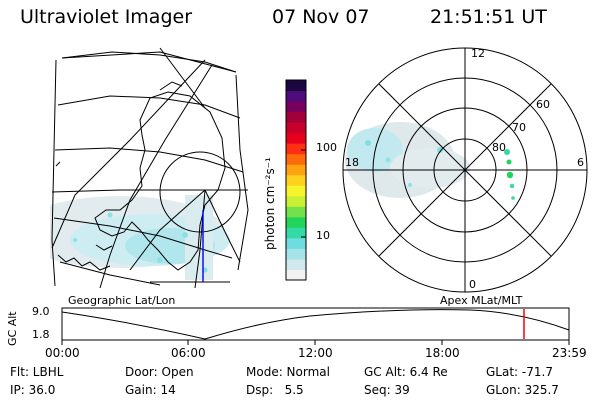 The width and height of the screenshot is (600, 400). What do you see at coordinates (188, 353) in the screenshot?
I see `timeline-tick-1: 06:00` at bounding box center [188, 353].